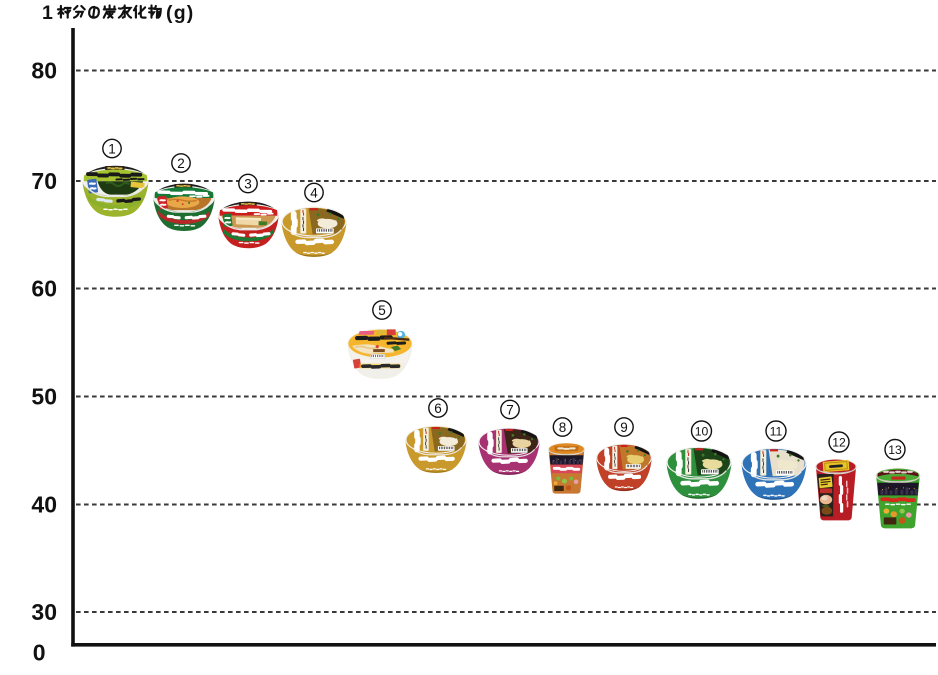 Image resolution: width=938 pixels, height=675 pixels. I want to click on svg-text: 80, so click(44, 71).